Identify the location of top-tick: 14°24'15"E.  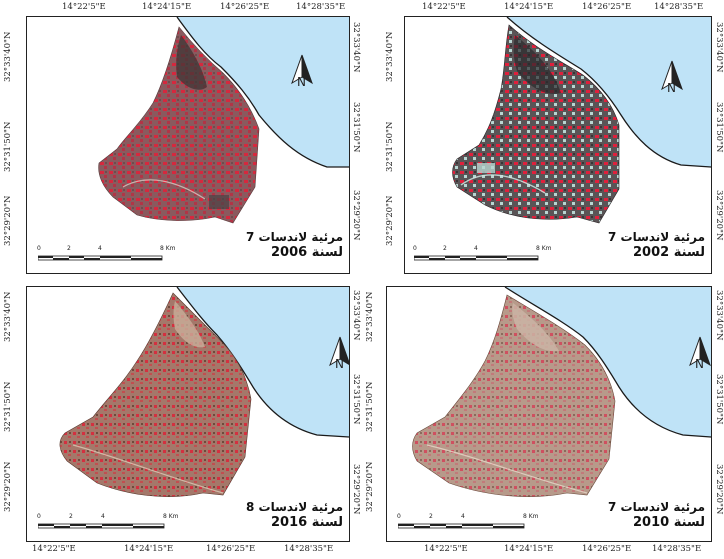
(167, 7).